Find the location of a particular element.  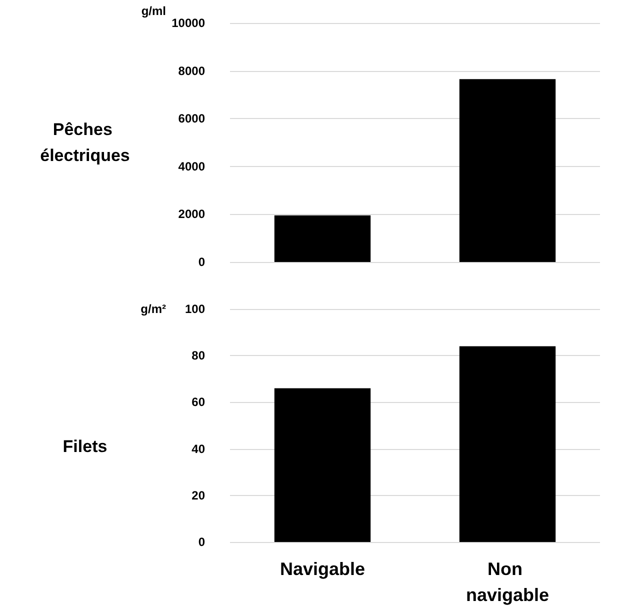

y-tick-label: 4000 is located at coordinates (192, 166).